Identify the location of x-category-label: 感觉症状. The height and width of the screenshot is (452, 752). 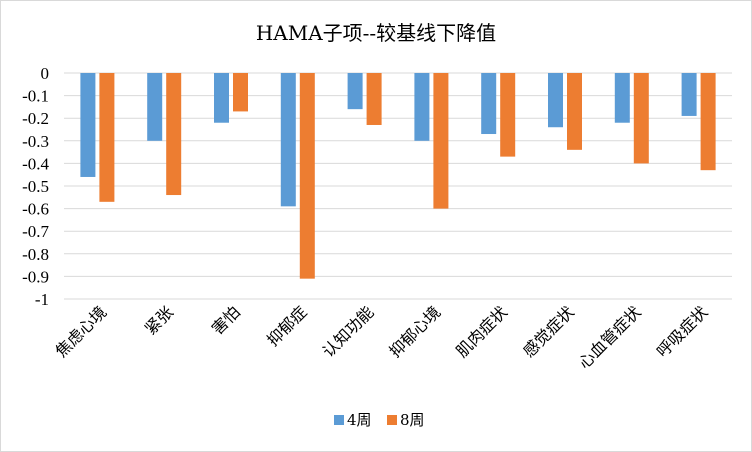
(548, 331).